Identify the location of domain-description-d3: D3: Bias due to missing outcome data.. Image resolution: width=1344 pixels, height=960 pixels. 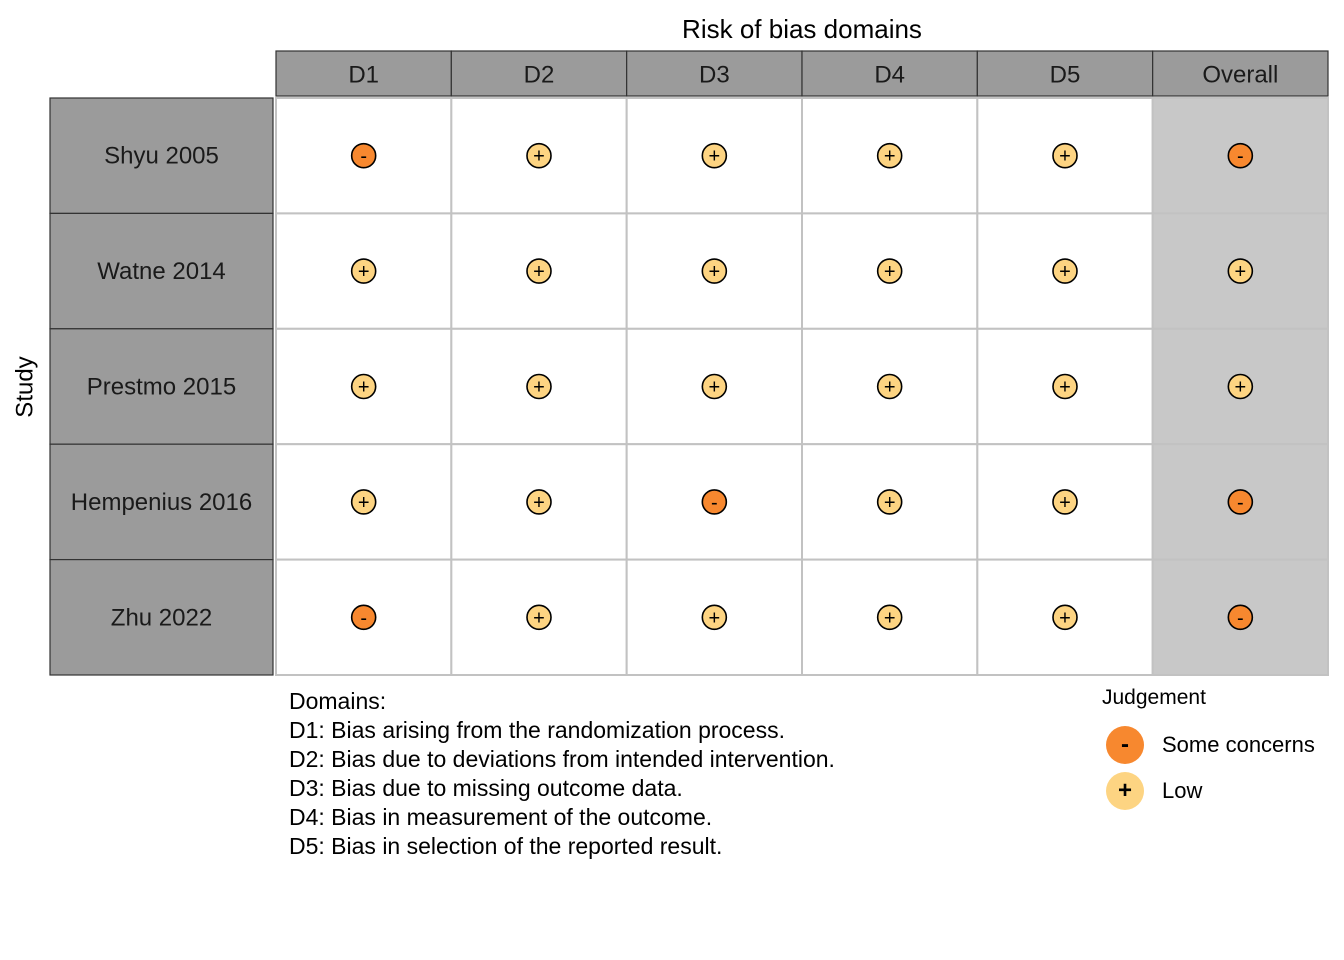
(486, 788).